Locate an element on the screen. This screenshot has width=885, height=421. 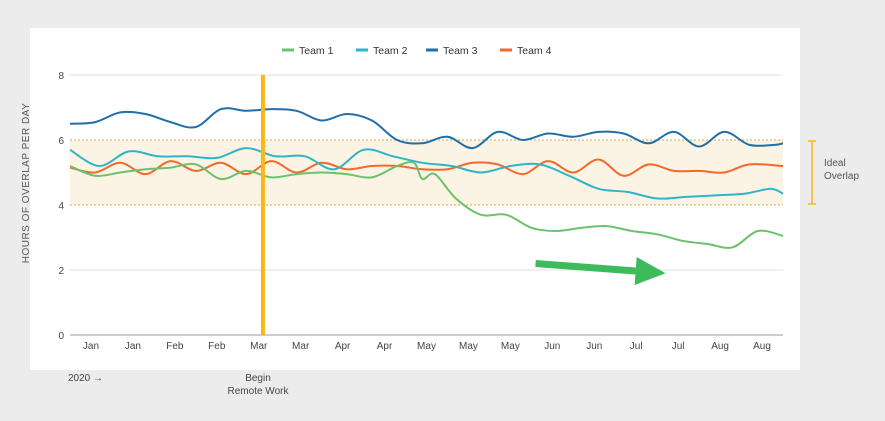
legend-item: Team 2 is located at coordinates (382, 51).